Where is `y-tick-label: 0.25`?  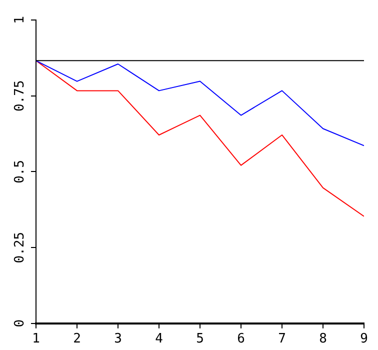
y-tick-label: 0.25 is located at coordinates (20, 248).